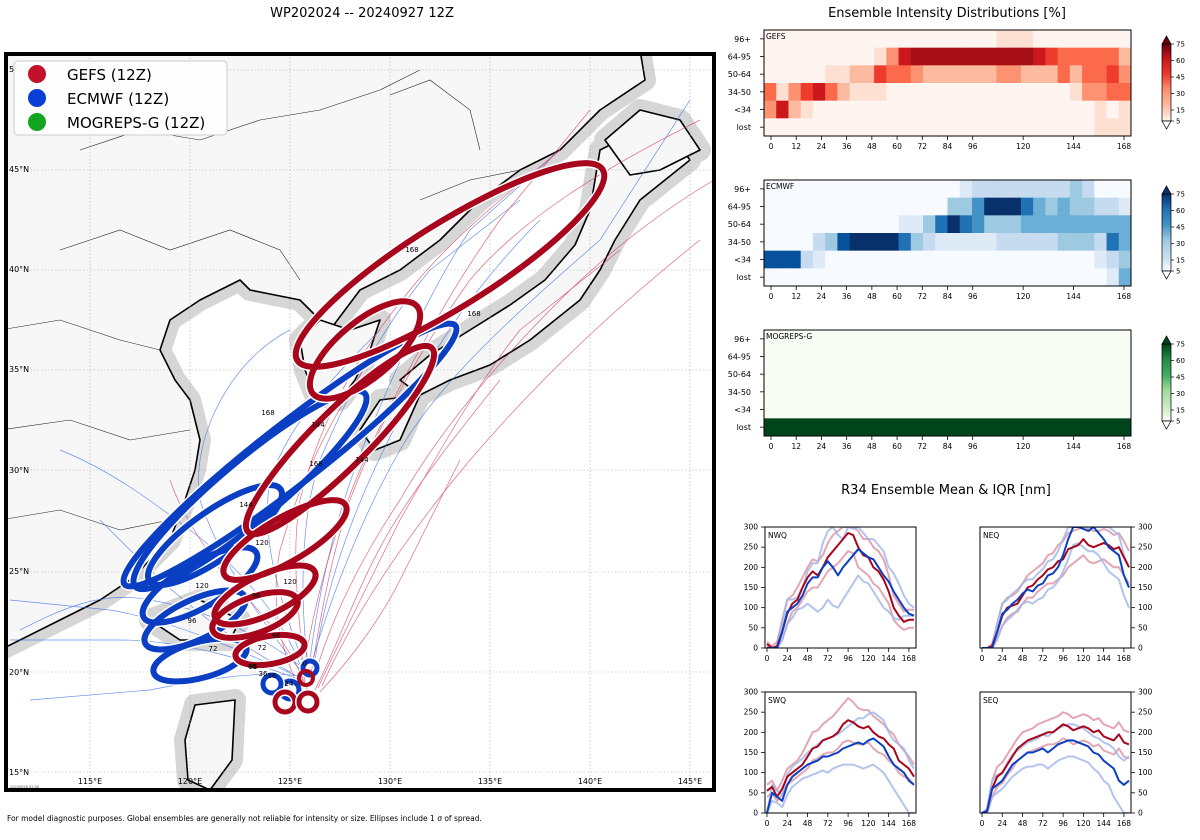 The width and height of the screenshot is (1200, 840). Describe the element at coordinates (19, 269) in the screenshot. I see `lat-label: 40°N` at that location.